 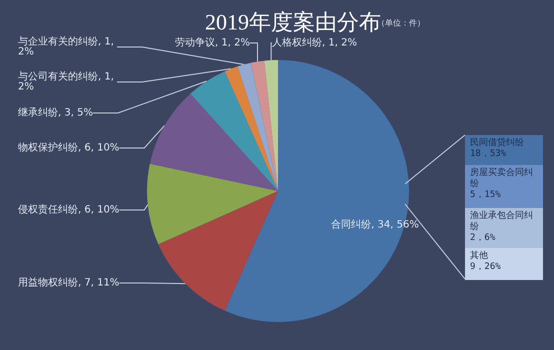 What do you see at coordinates (502, 179) in the screenshot?
I see `category-label: 房屋买卖合同纠纷` at bounding box center [502, 179].